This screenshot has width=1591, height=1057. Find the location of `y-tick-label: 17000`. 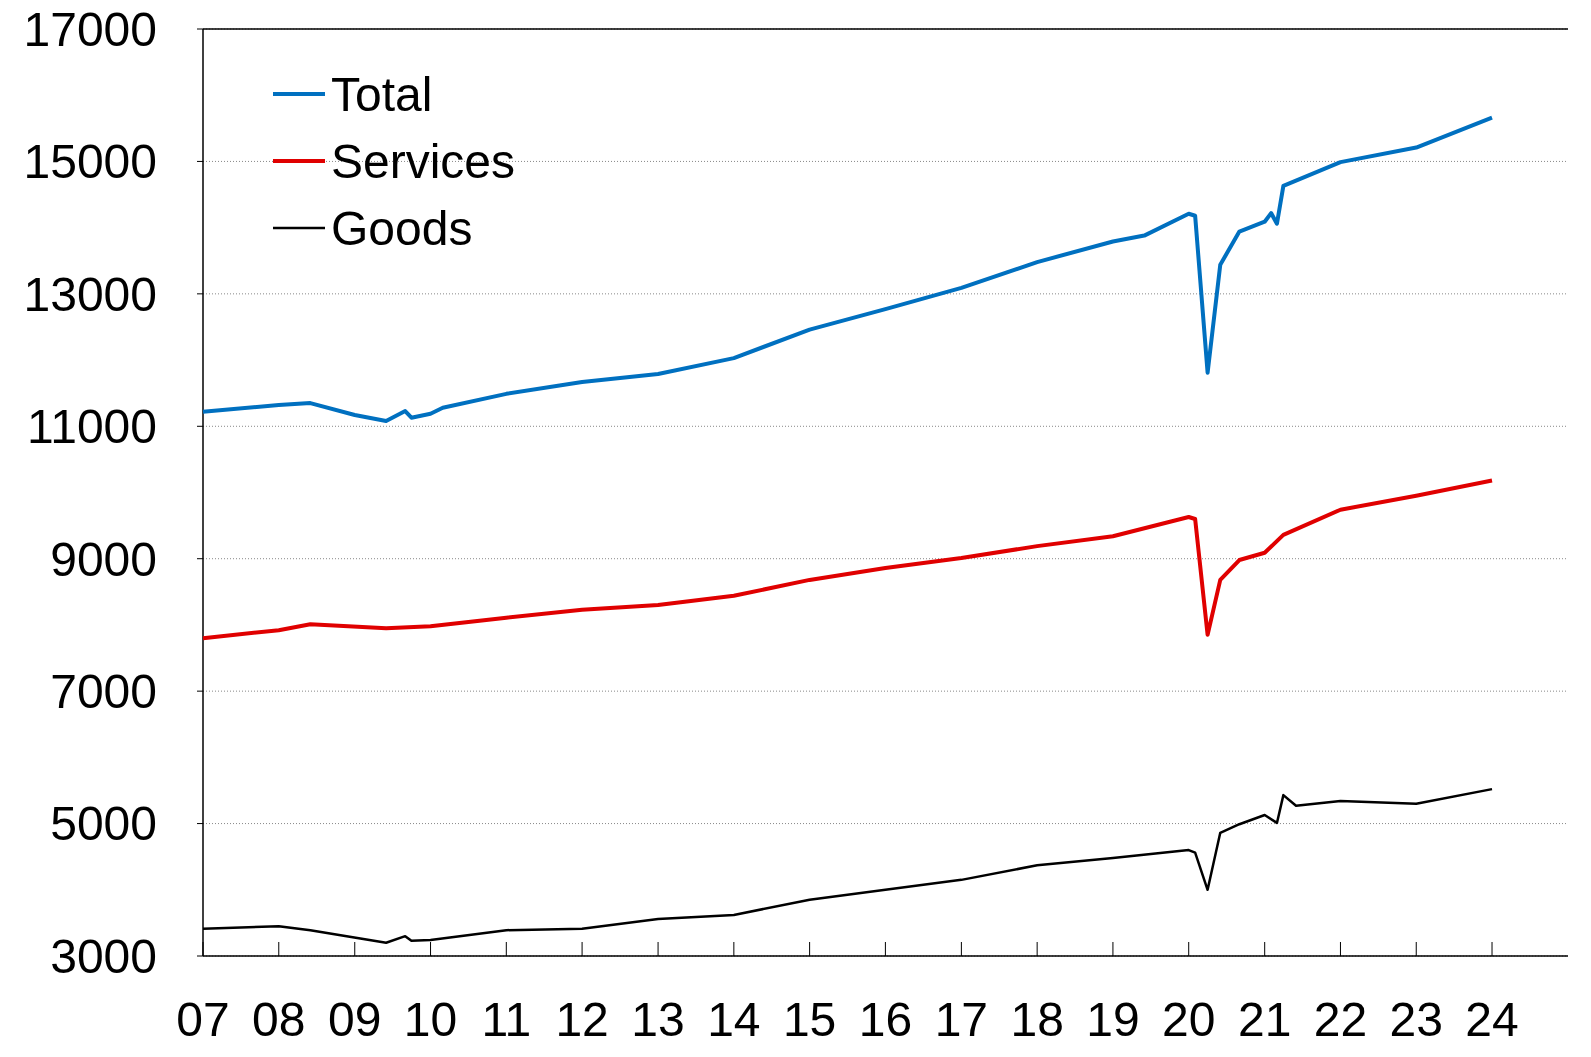

y-tick-label: 17000 is located at coordinates (90, 29).